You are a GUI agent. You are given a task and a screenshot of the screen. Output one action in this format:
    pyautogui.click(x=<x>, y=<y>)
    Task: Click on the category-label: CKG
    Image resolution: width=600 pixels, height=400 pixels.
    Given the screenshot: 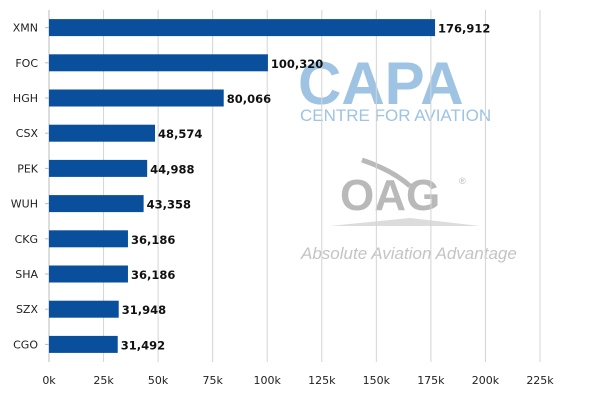 What is the action you would take?
    pyautogui.click(x=26, y=239)
    